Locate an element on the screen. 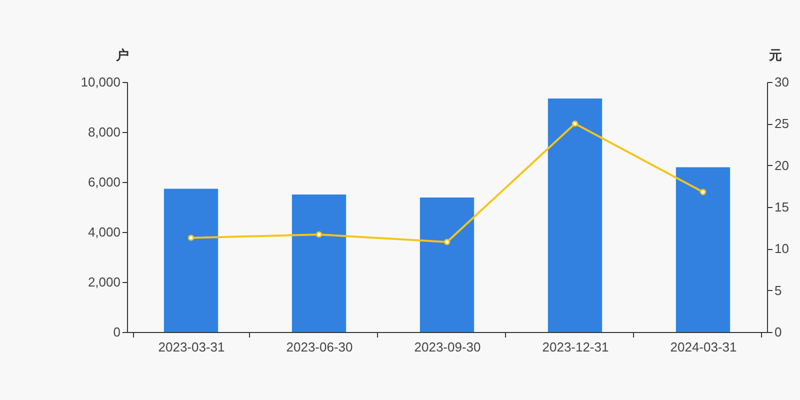 Image resolution: width=800 pixels, height=400 pixels. x-tick-label: 2023-09-30 is located at coordinates (447, 347).